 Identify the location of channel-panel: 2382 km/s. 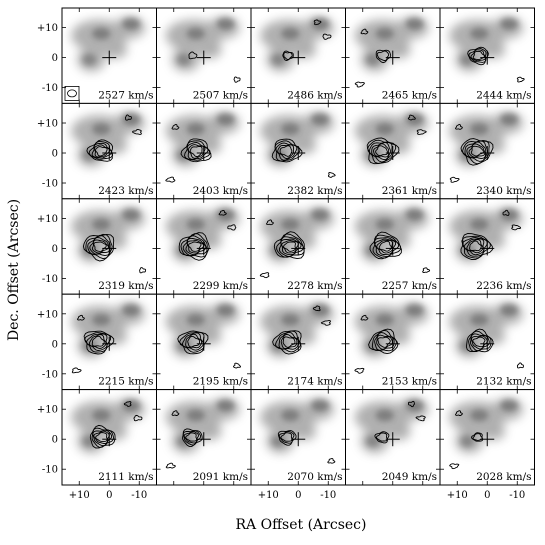
(298, 151).